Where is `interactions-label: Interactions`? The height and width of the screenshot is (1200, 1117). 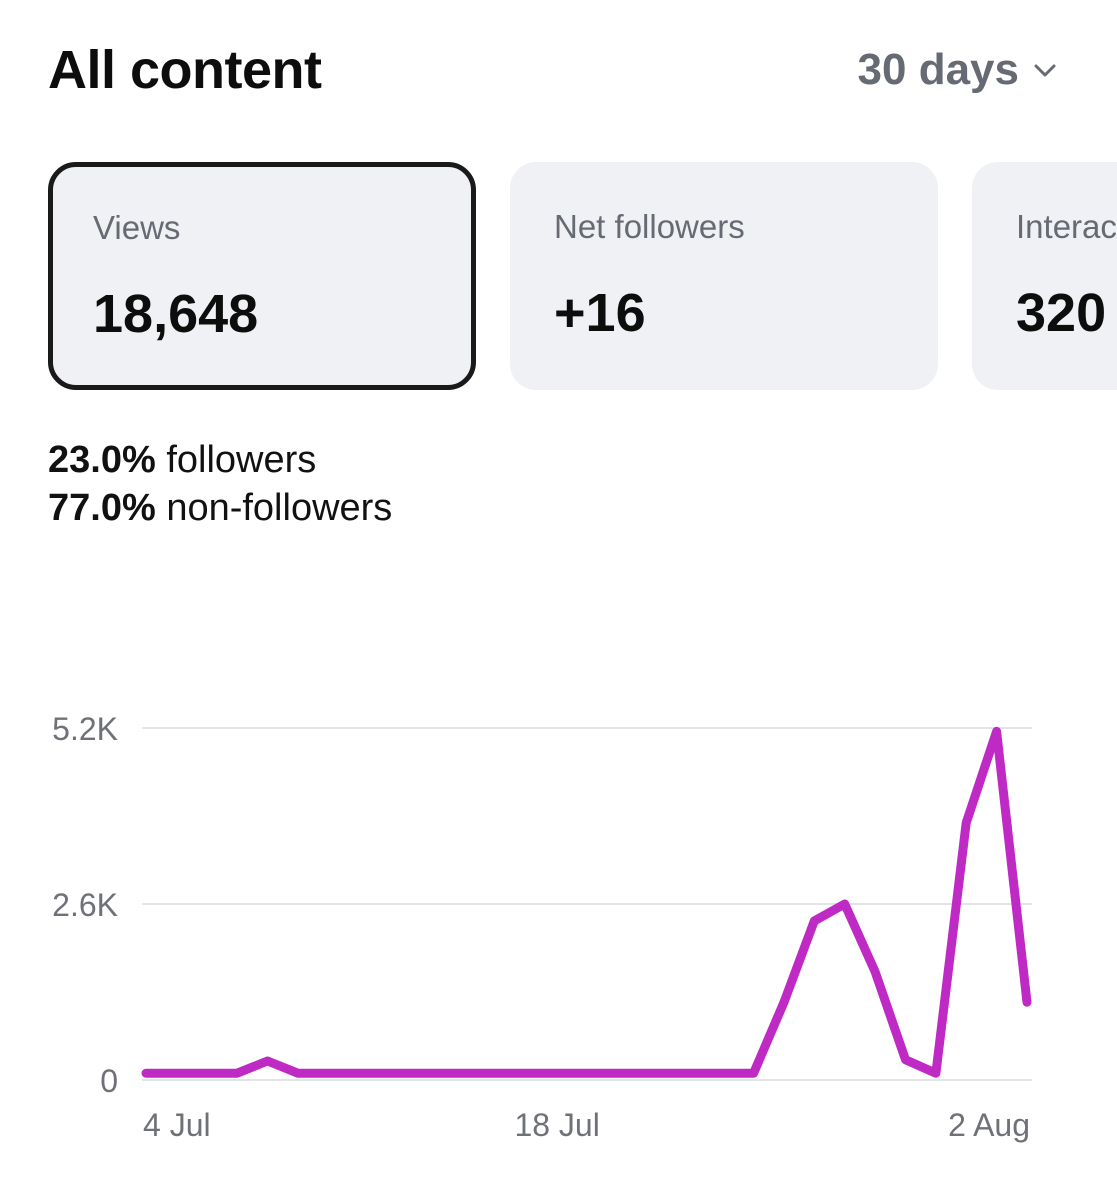 interactions-label: Interactions is located at coordinates (1066, 226).